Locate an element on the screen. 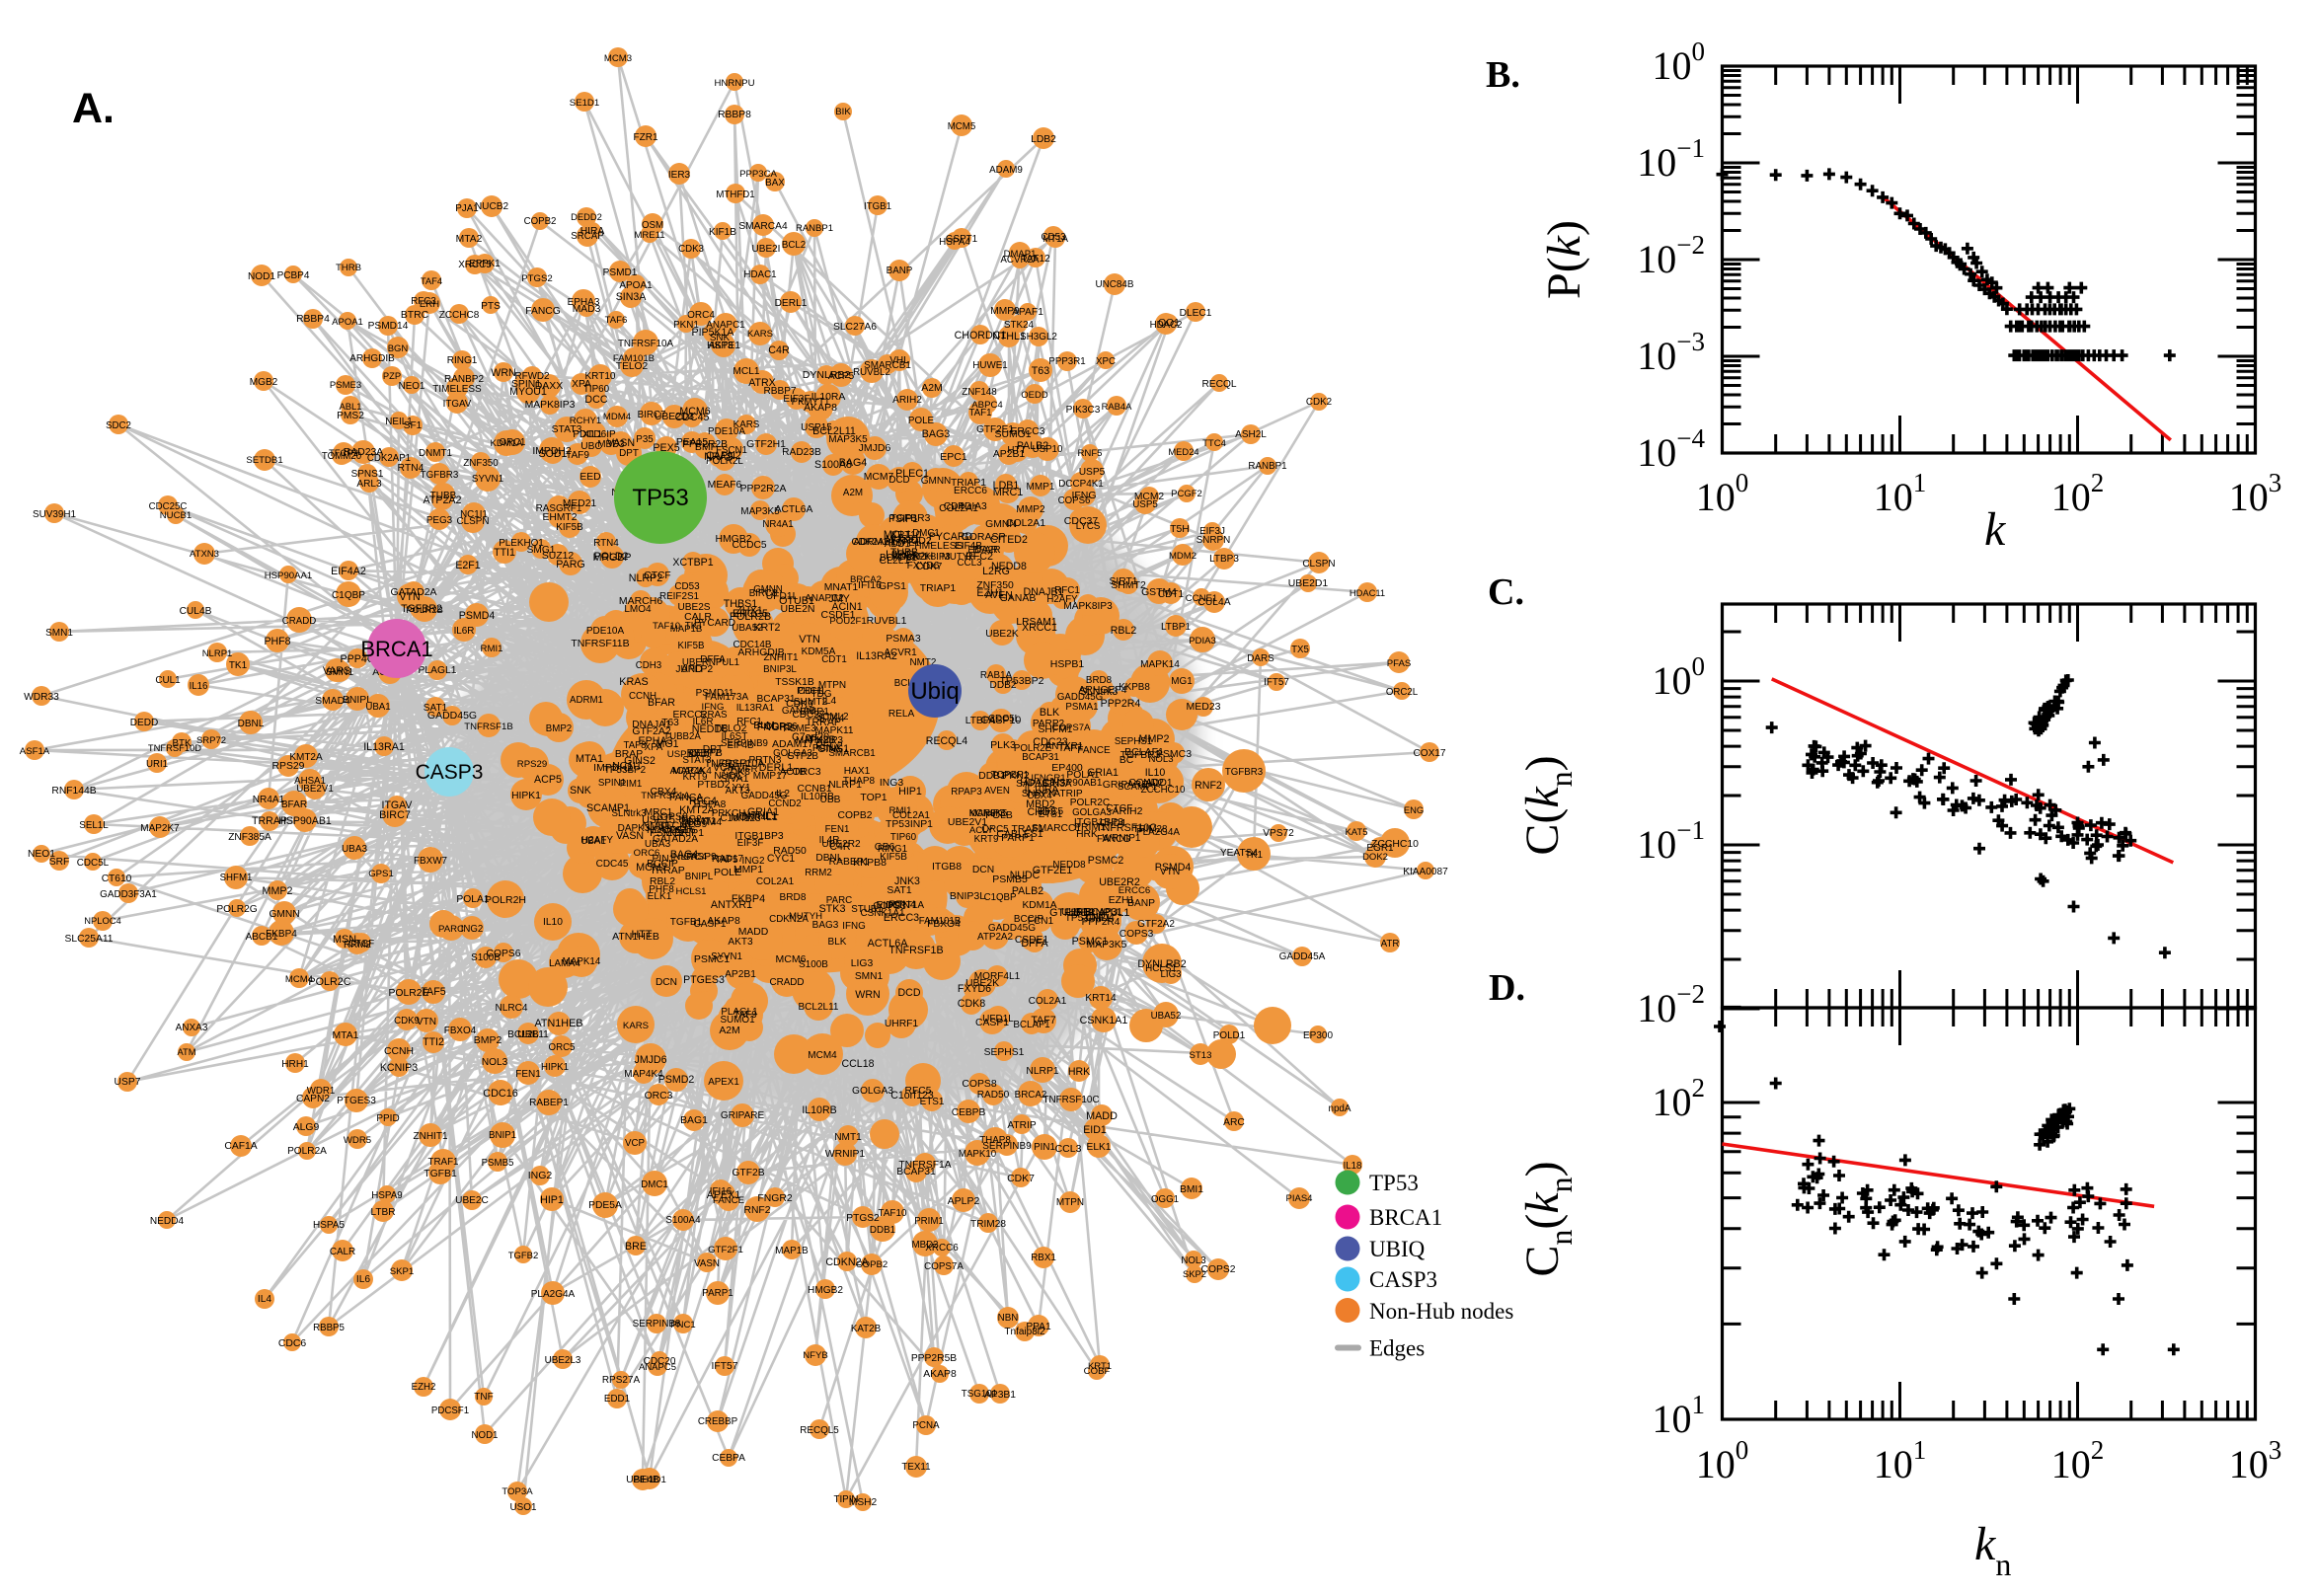 This screenshot has height=1596, width=2316. svg-text: POLR2C is located at coordinates (329, 982).